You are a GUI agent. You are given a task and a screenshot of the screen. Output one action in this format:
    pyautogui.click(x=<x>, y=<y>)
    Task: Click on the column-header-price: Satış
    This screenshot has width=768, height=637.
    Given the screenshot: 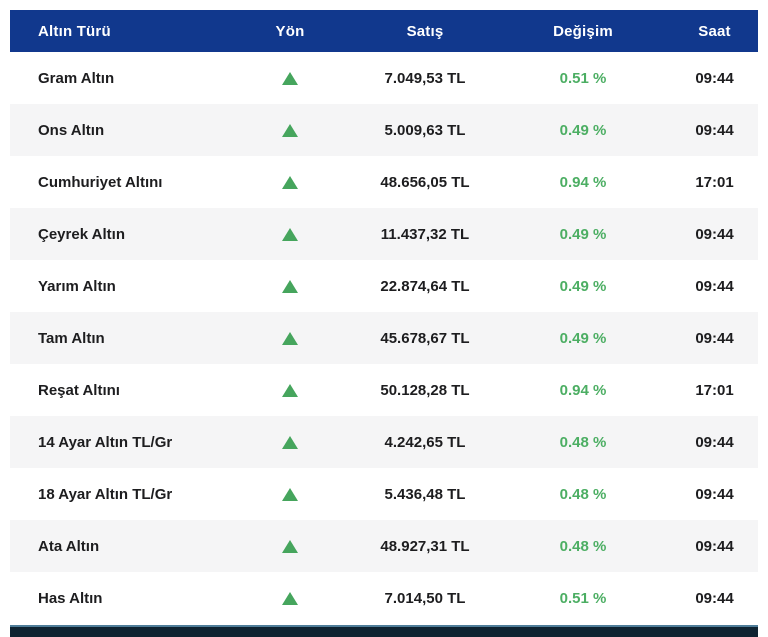 What is the action you would take?
    pyautogui.click(x=425, y=31)
    